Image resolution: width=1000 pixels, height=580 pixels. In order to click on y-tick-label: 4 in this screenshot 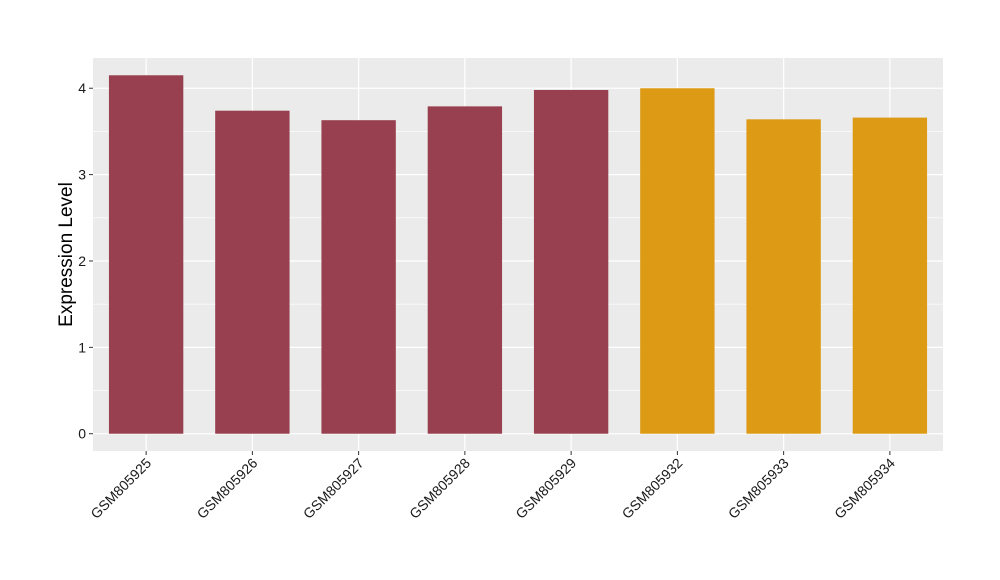, I will do `click(82, 88)`.